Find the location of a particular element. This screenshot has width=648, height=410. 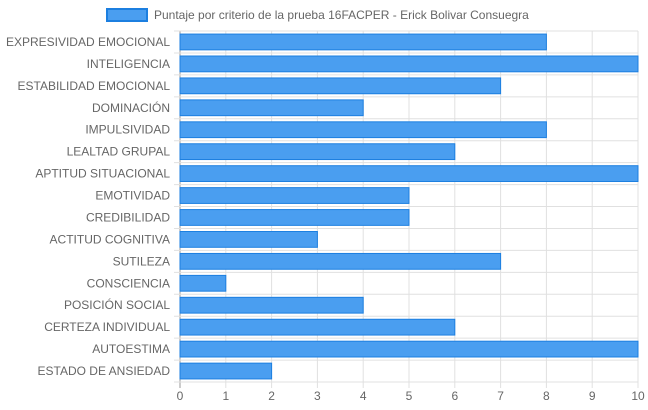

category-label: EXPRESIVIDAD EMOCIONAL is located at coordinates (88, 42).